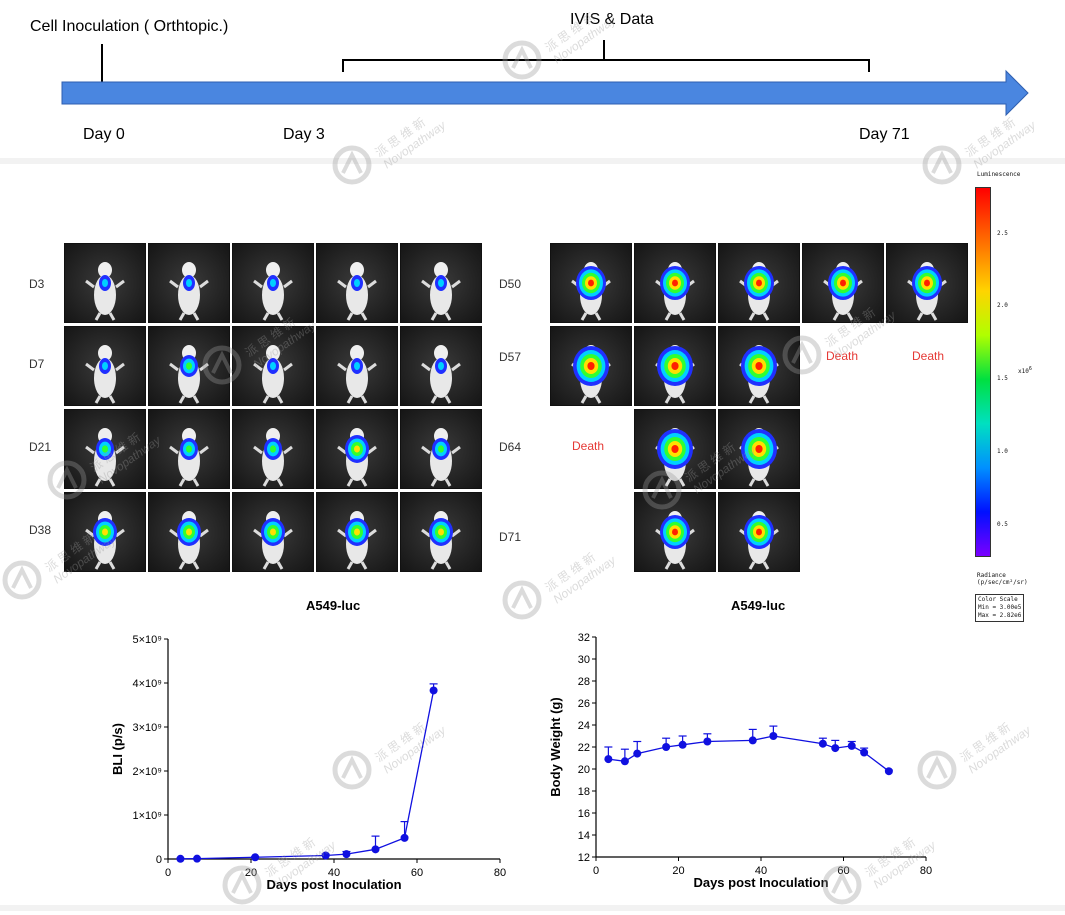 Image resolution: width=1065 pixels, height=915 pixels. What do you see at coordinates (357, 457) in the screenshot?
I see `mouse-image-d21-4-image` at bounding box center [357, 457].